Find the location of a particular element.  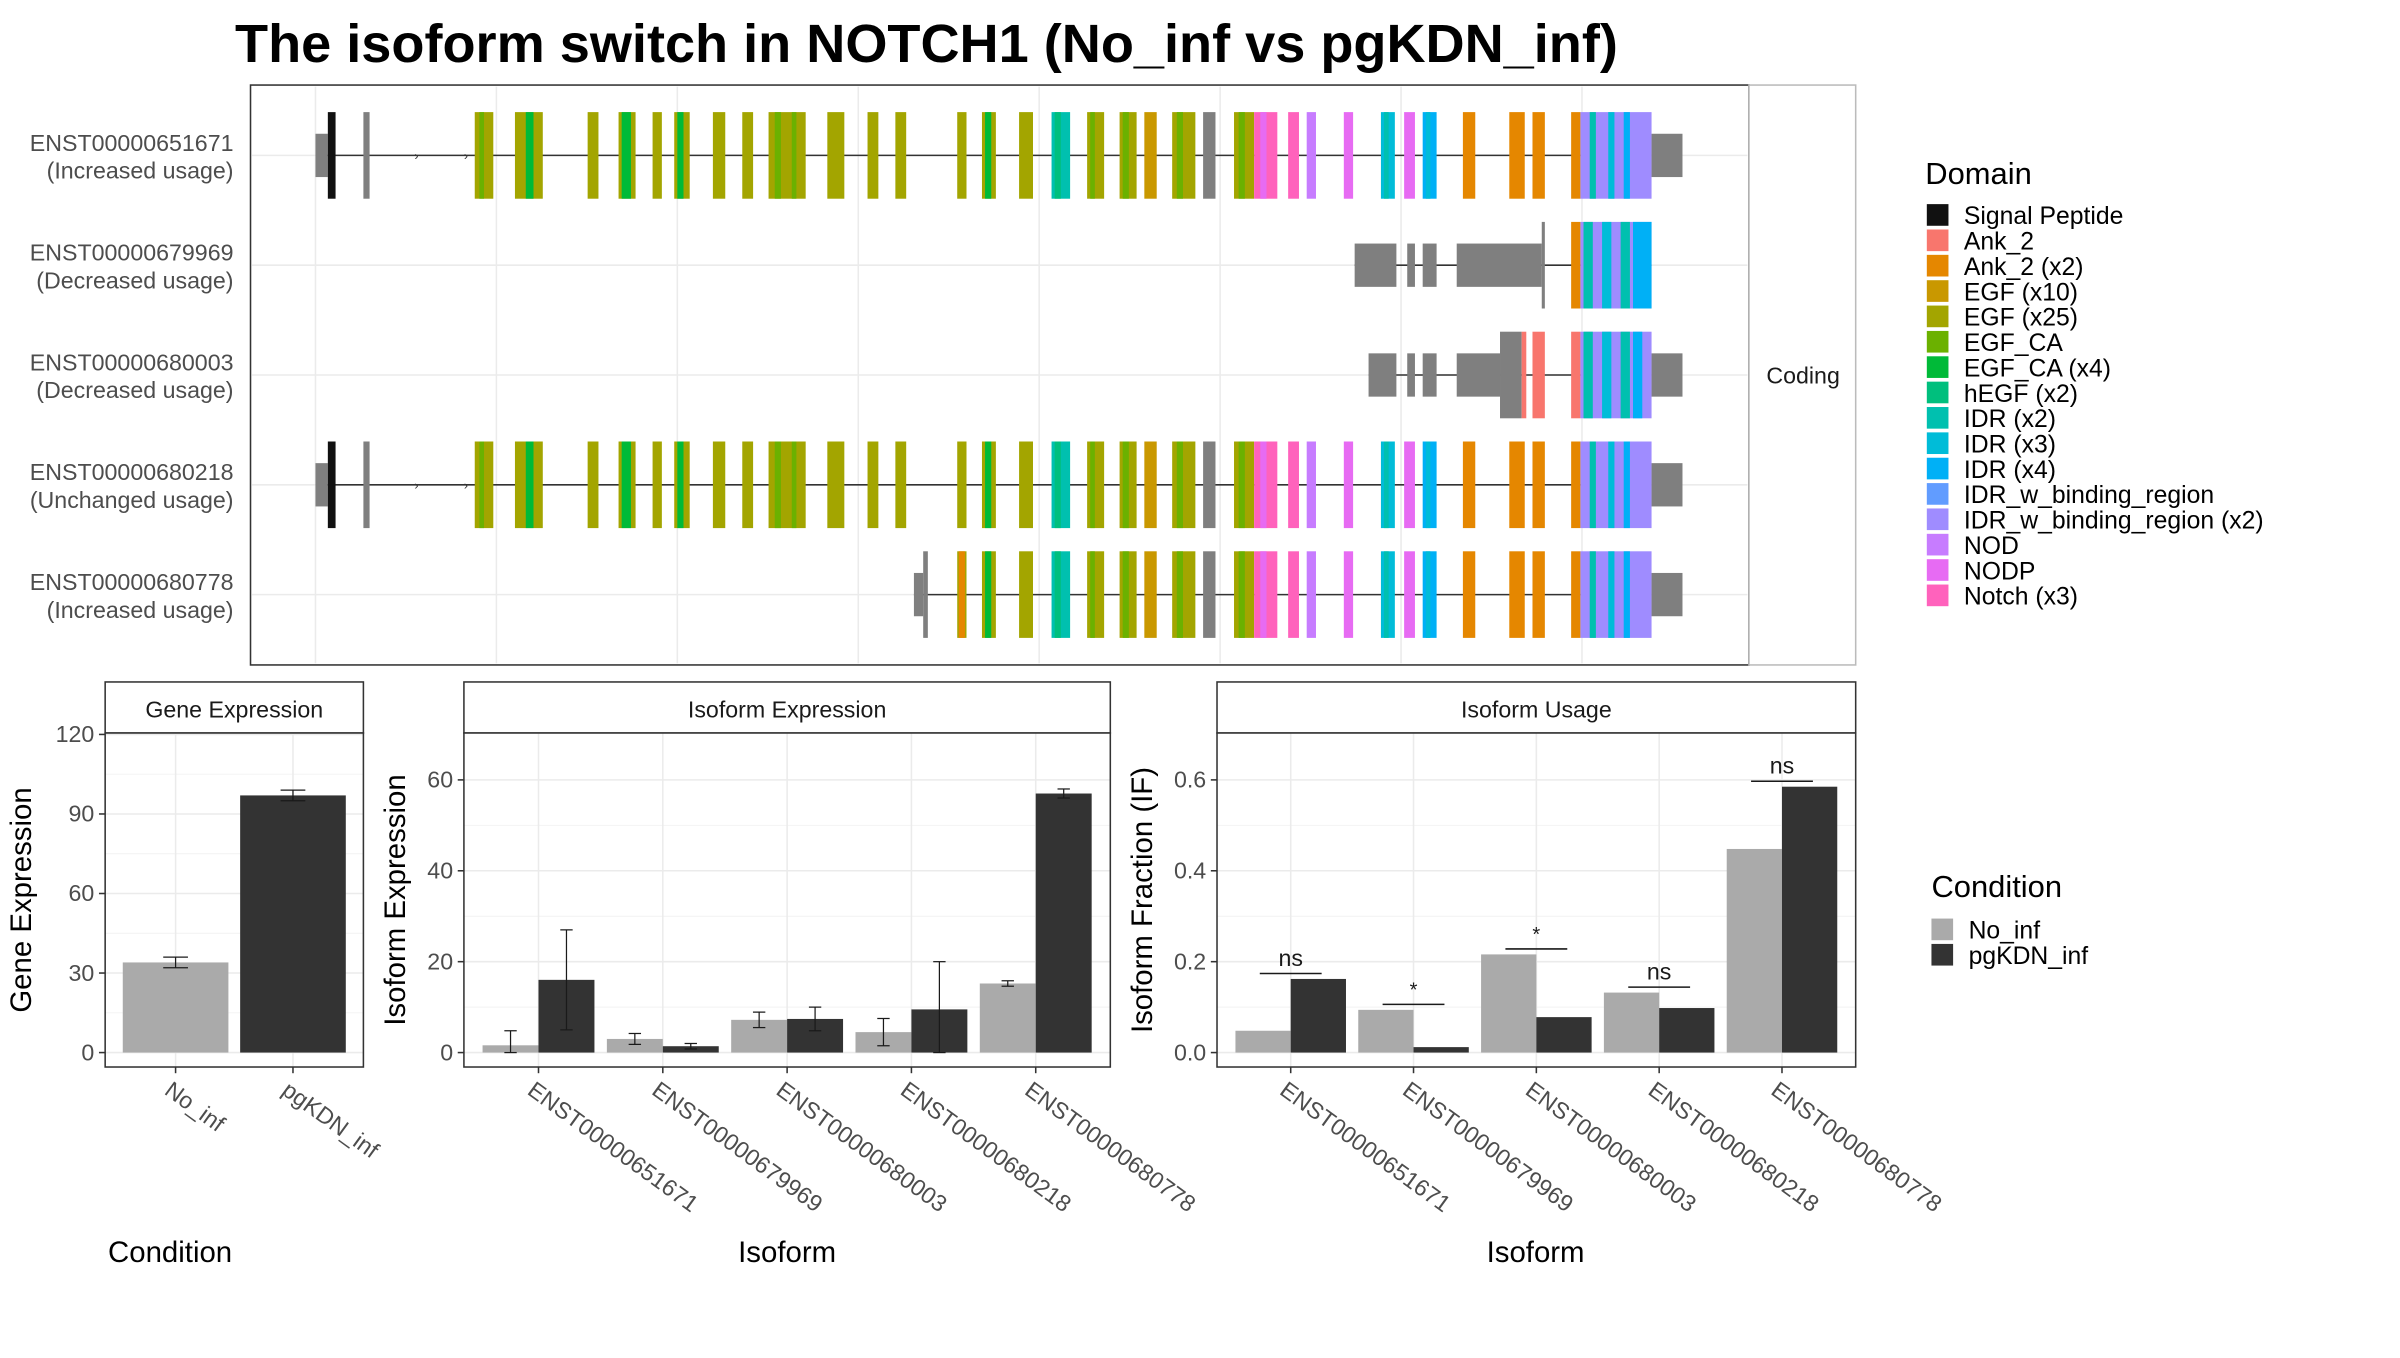

isoform-row-id: ENST00000680778 is located at coordinates (132, 582).